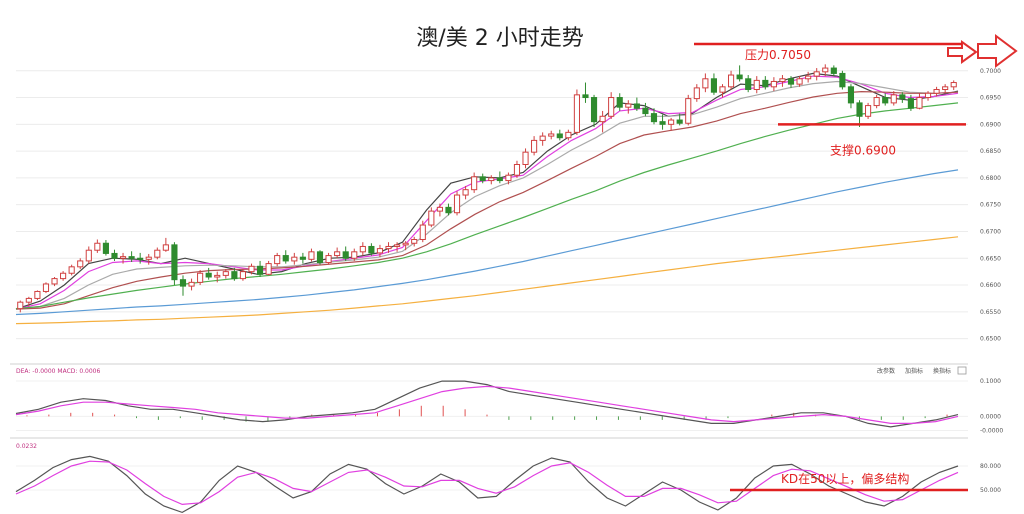  I want to click on macd-buttons: 改参数 加指标 换指标, so click(922, 370).